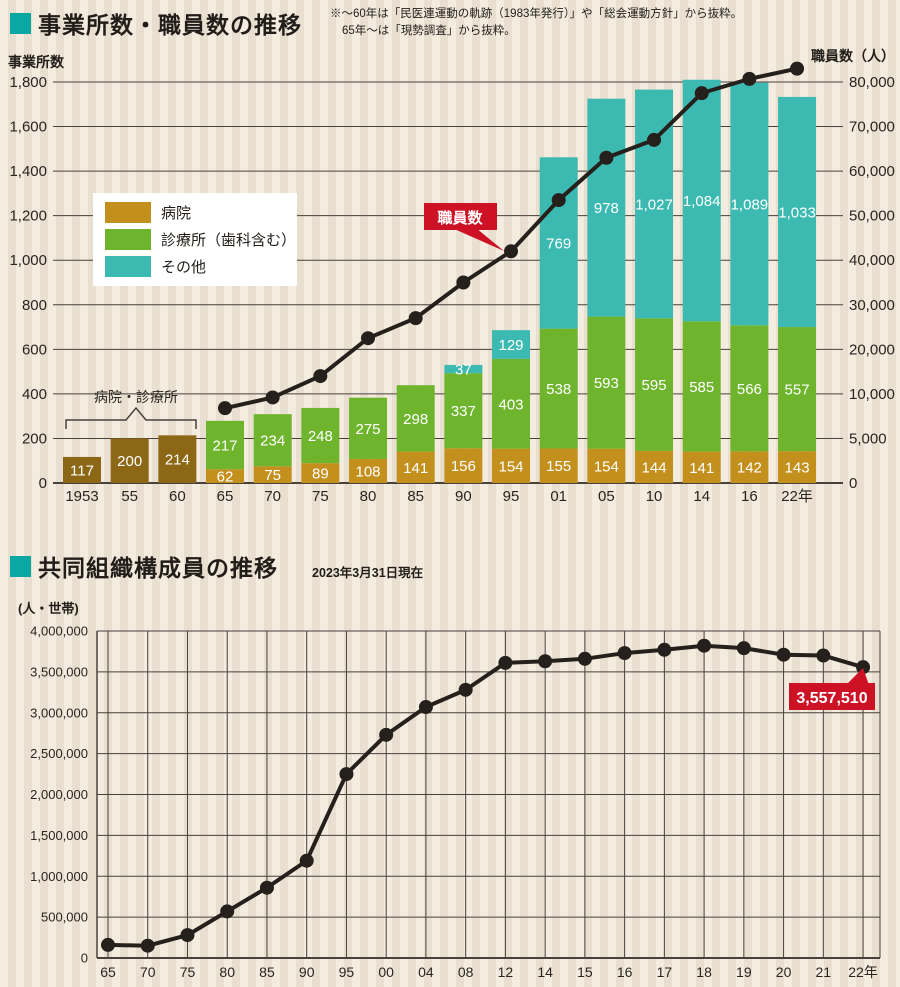 This screenshot has width=900, height=987. I want to click on bar-value-label: 593, so click(606, 383).